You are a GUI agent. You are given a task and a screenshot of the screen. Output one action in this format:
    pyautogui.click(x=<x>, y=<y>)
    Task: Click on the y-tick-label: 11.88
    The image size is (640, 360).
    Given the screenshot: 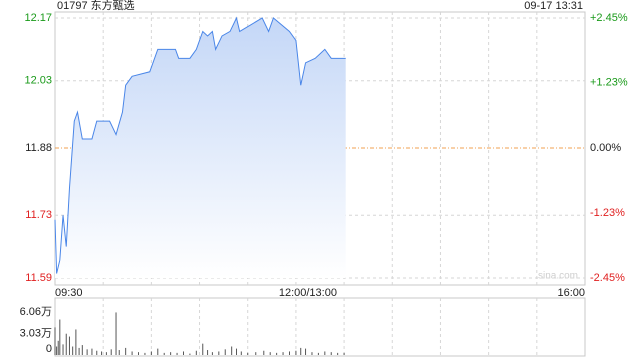 What is the action you would take?
    pyautogui.click(x=38, y=148)
    